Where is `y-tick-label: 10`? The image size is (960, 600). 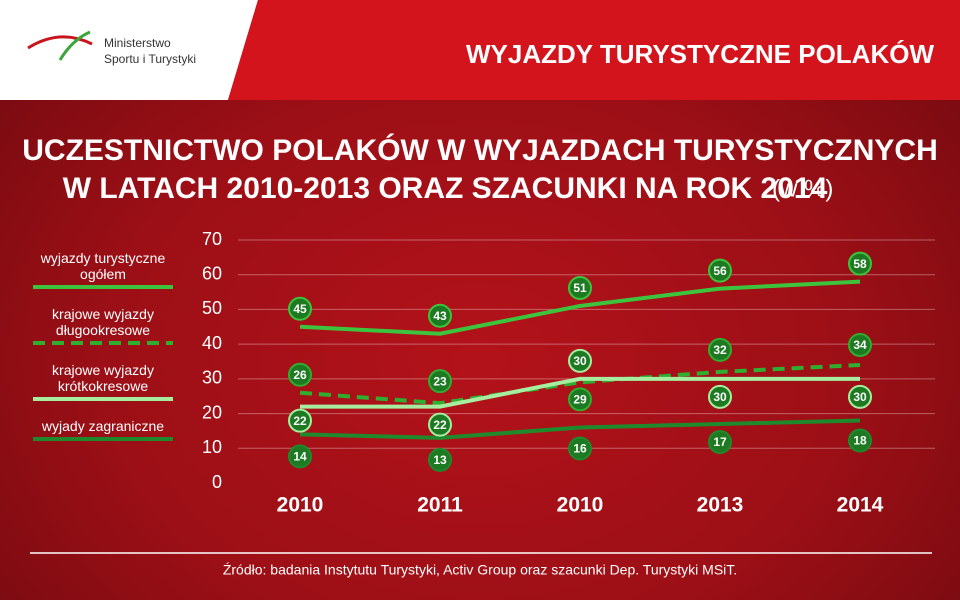
y-tick-label: 10 is located at coordinates (212, 447).